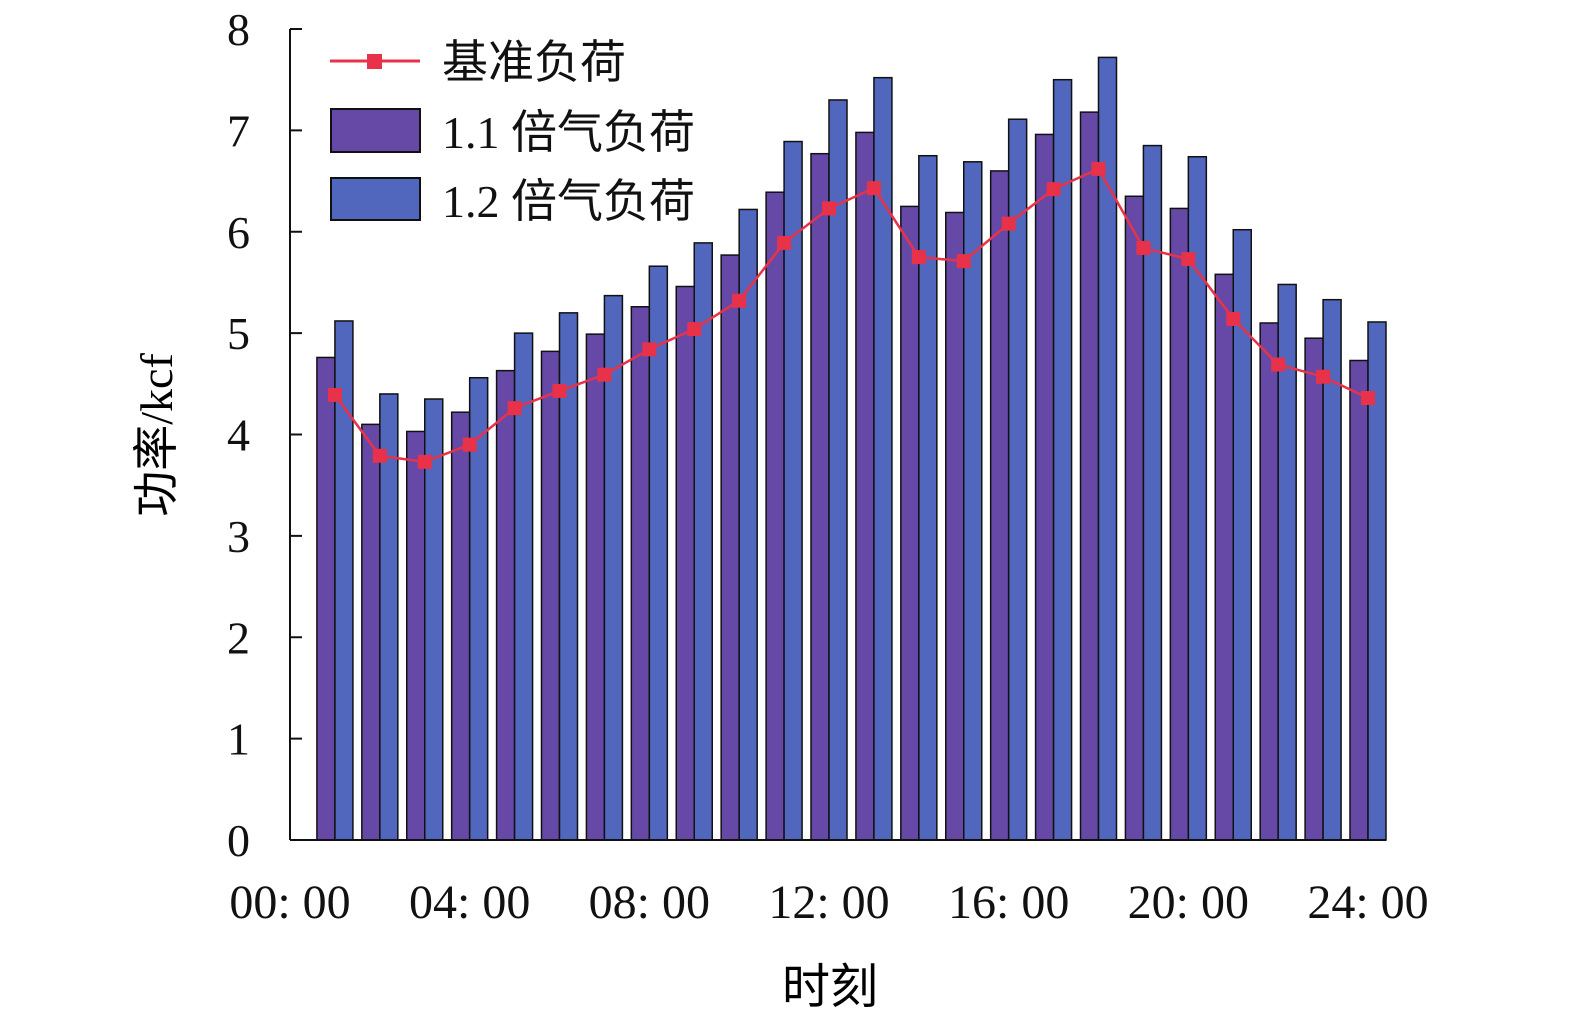 The height and width of the screenshot is (1020, 1575). Describe the element at coordinates (375, 199) in the screenshot. I see `legend-swatch-1.2x` at that location.